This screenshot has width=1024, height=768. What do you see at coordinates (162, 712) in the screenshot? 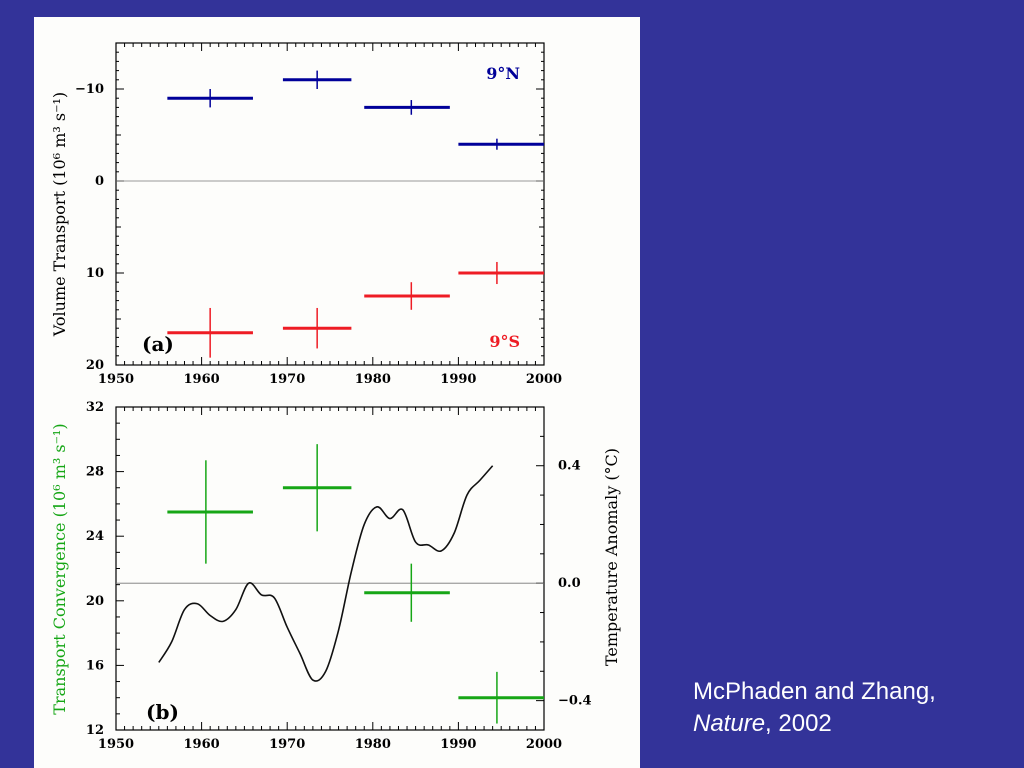
I see `panel-b-label: (b)` at bounding box center [162, 712].